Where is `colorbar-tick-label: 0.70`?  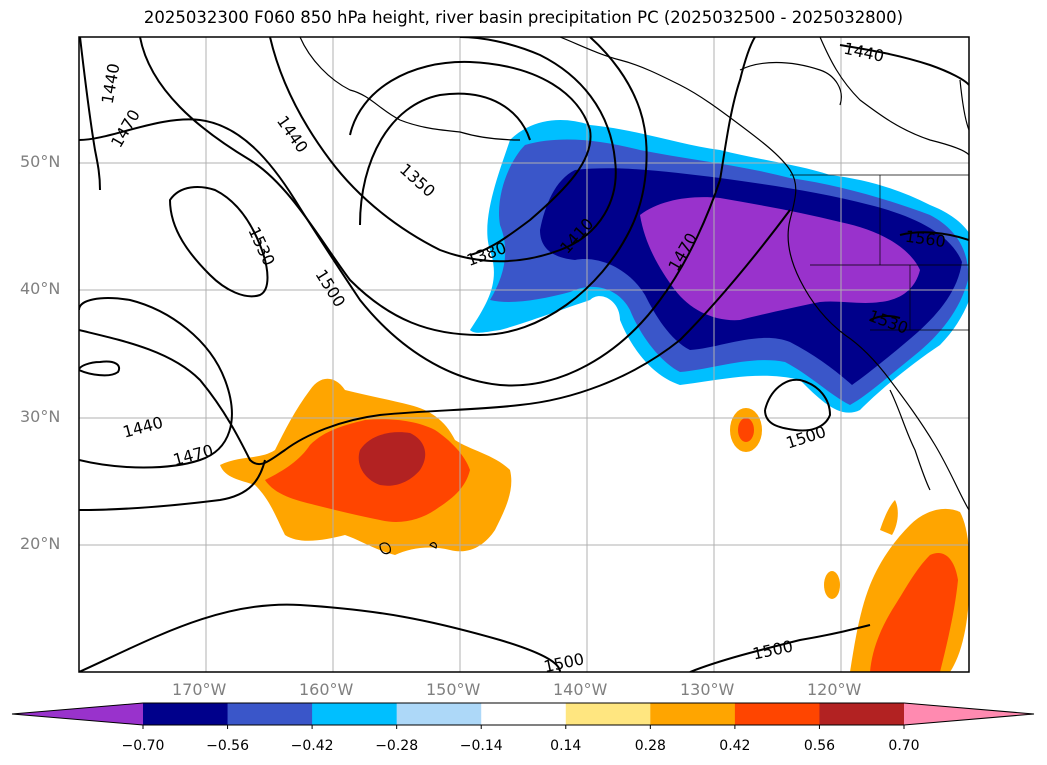
colorbar-tick-label: 0.70 is located at coordinates (904, 746).